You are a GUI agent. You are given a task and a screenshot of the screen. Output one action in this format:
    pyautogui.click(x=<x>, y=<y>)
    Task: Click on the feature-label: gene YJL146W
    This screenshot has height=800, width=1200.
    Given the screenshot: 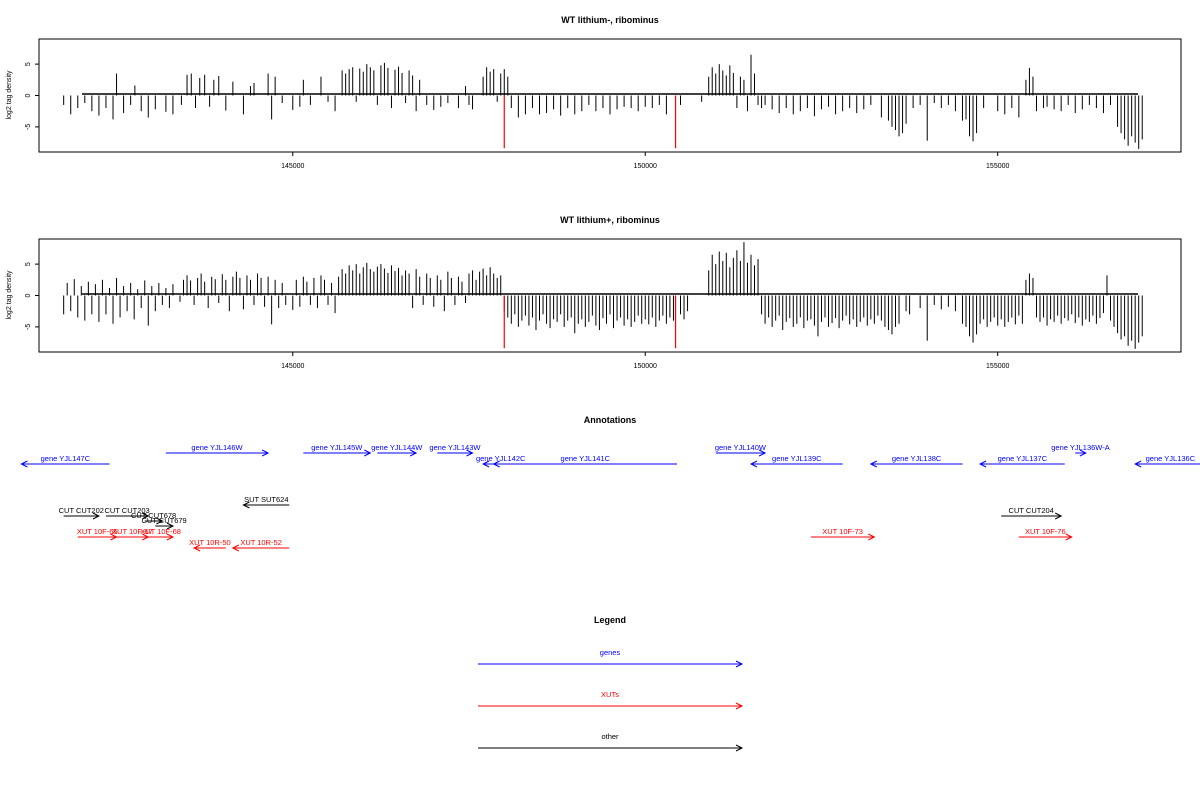 What is the action you would take?
    pyautogui.click(x=217, y=447)
    